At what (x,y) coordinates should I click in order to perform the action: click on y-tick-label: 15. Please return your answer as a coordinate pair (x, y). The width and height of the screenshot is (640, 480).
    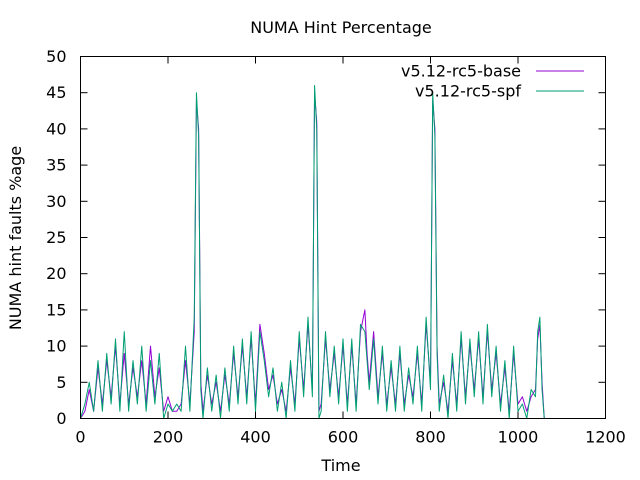
    Looking at the image, I should click on (56, 309).